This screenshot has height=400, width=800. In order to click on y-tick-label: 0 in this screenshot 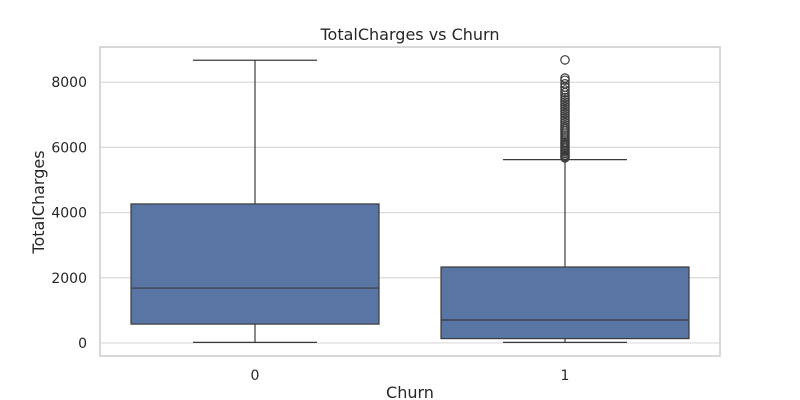, I will do `click(82, 344)`.